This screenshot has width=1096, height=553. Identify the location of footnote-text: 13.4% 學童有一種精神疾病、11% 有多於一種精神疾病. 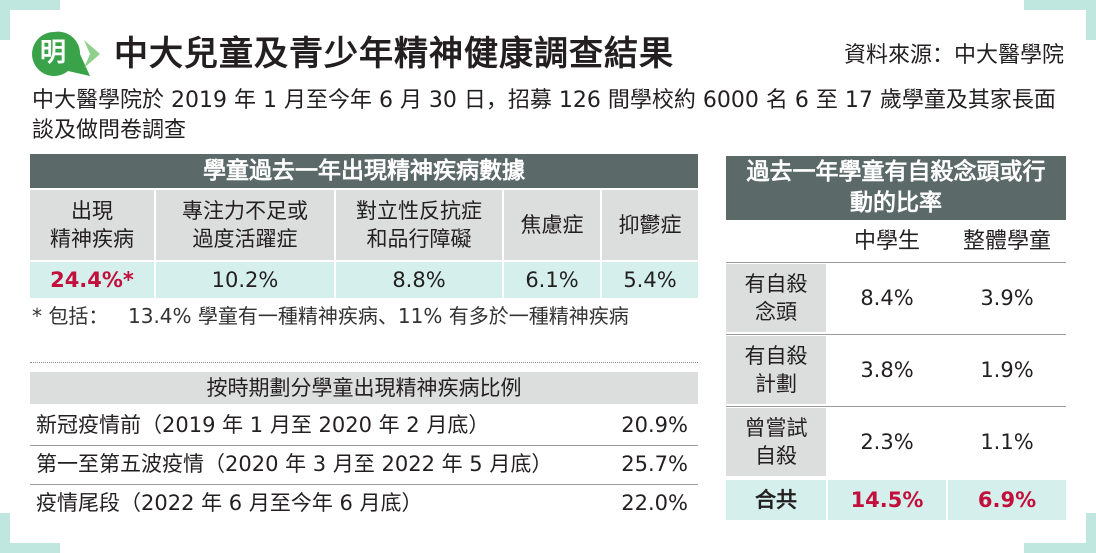
(378, 316).